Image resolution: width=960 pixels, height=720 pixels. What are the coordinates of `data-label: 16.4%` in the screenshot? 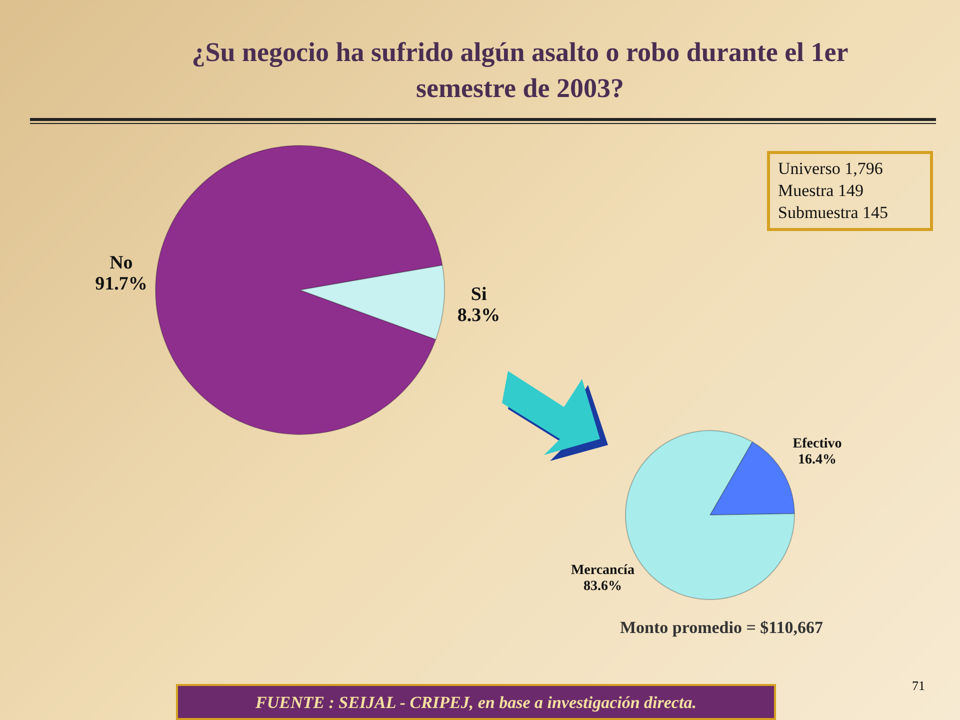 It's located at (817, 460).